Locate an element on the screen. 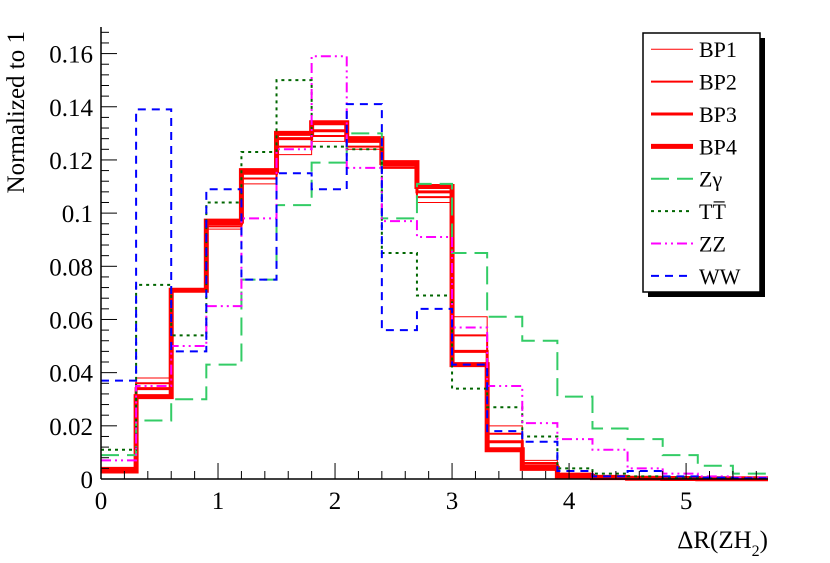 This screenshot has width=830, height=563. y-axis-title: Normalized to 1 is located at coordinates (16, 112).